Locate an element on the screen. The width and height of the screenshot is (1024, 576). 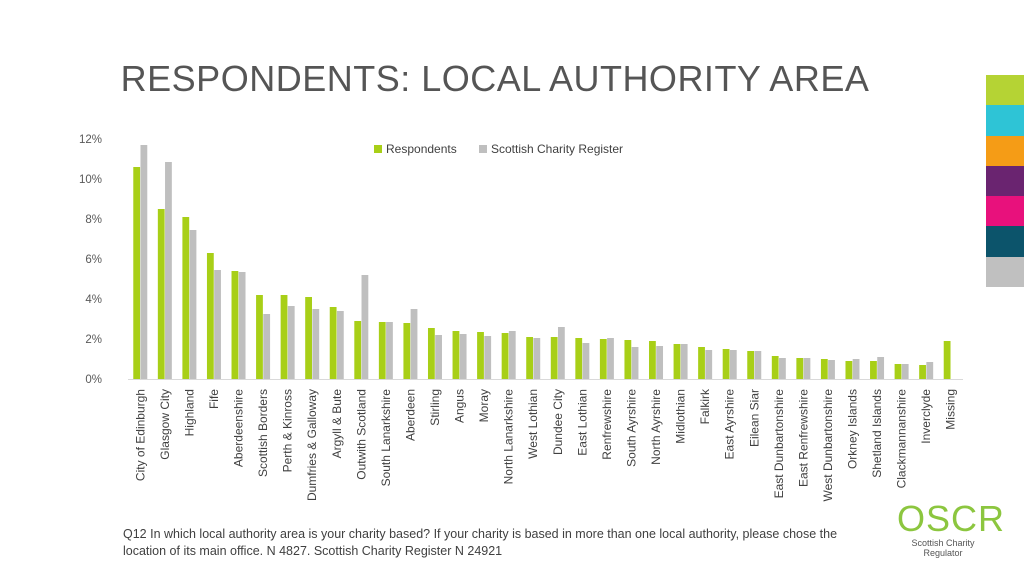
x-tick-label: Scottish Borders is located at coordinates (263, 433).